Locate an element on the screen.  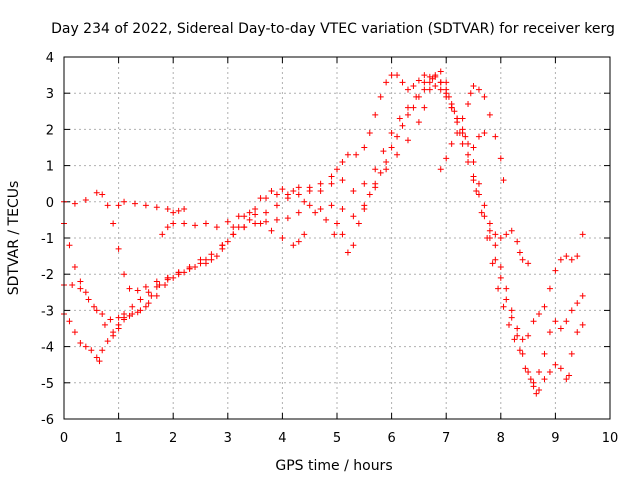
x-axis-label: GPS time / hours is located at coordinates (333, 466).